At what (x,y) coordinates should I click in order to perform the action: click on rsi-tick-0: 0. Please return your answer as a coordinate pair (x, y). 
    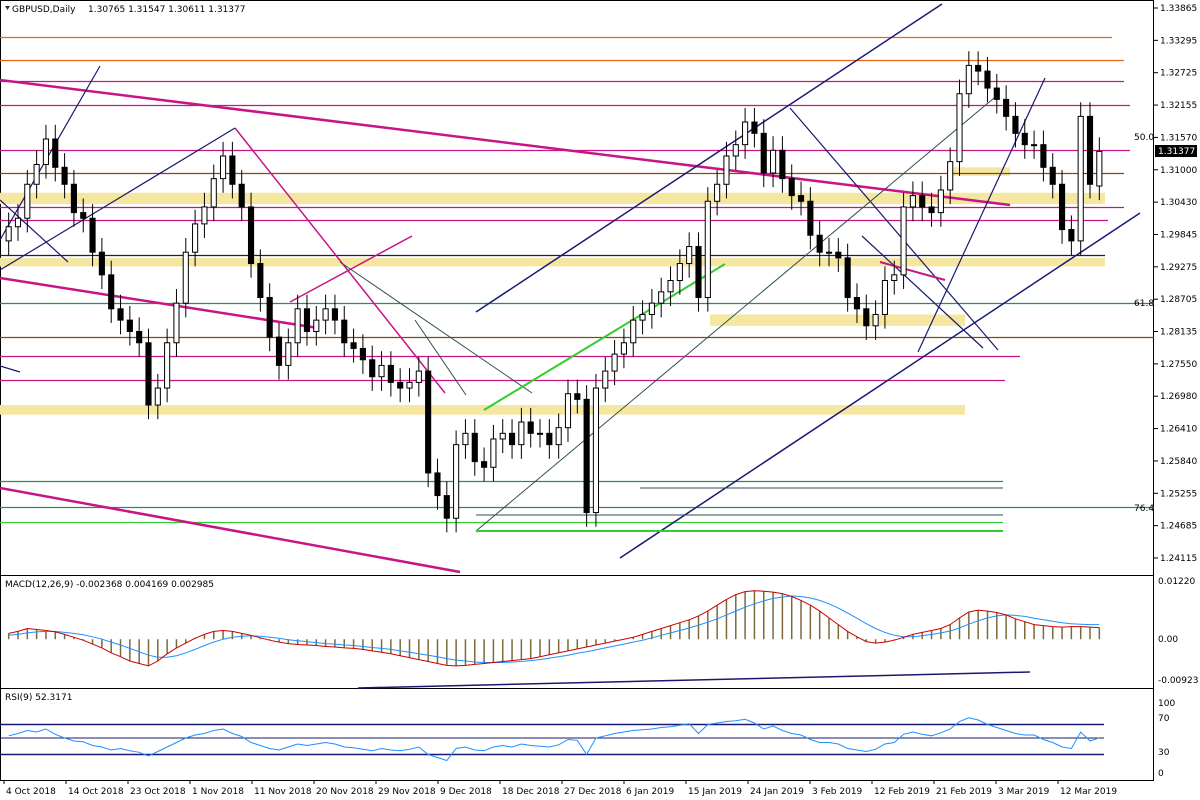
    Looking at the image, I should click on (1161, 774).